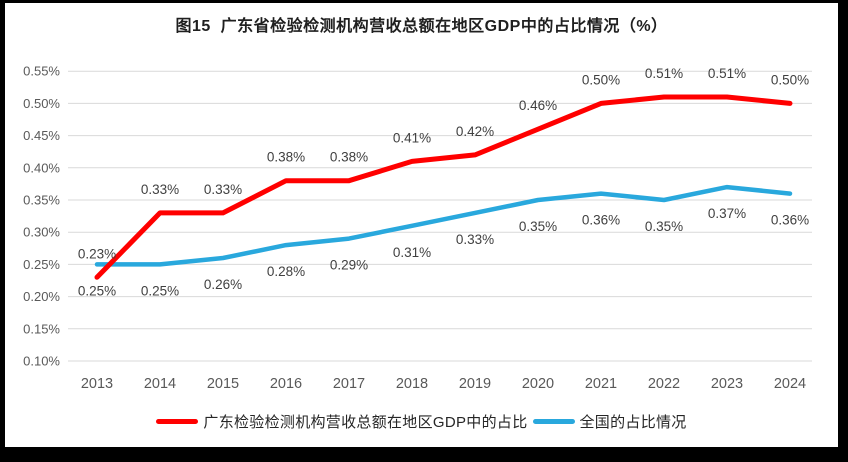 This screenshot has height=462, width=848. Describe the element at coordinates (538, 105) in the screenshot. I see `guangdong-data-label: 0.46%` at that location.